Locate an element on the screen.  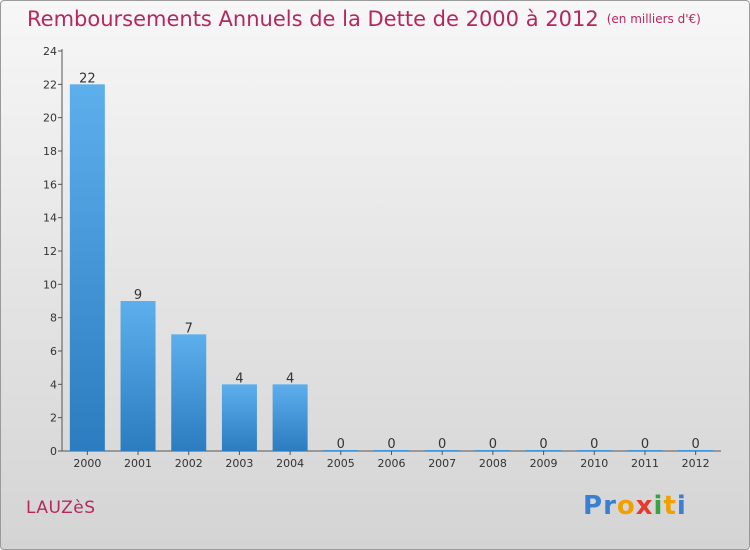
y-tick-label: 8 is located at coordinates (53, 318).